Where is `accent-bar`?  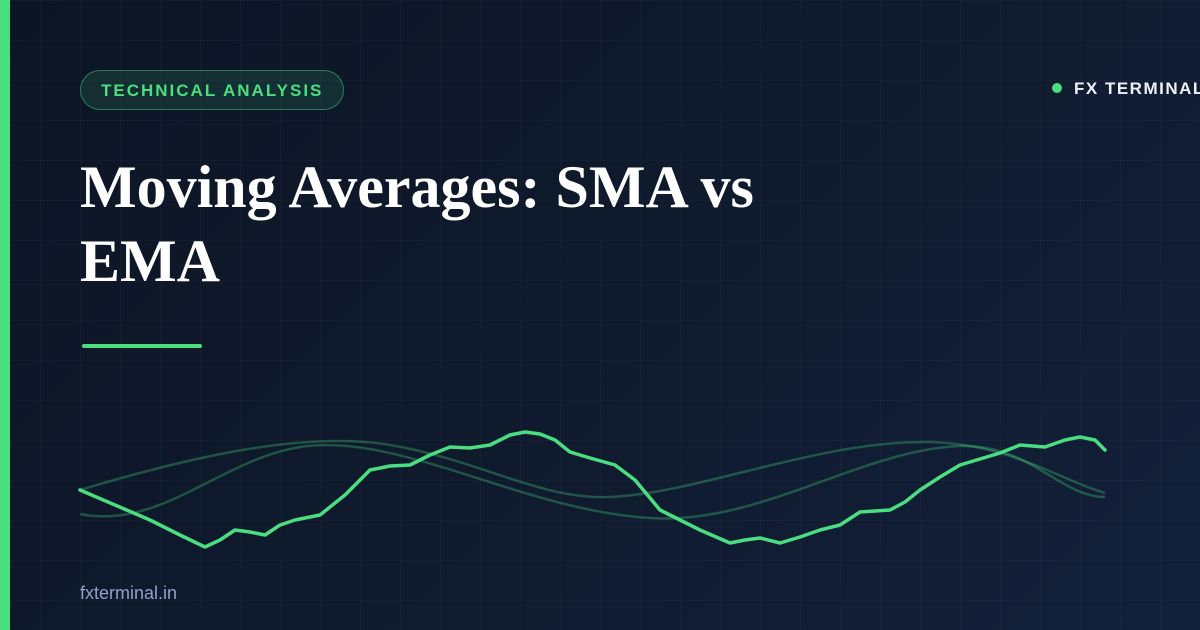 accent-bar is located at coordinates (5, 315).